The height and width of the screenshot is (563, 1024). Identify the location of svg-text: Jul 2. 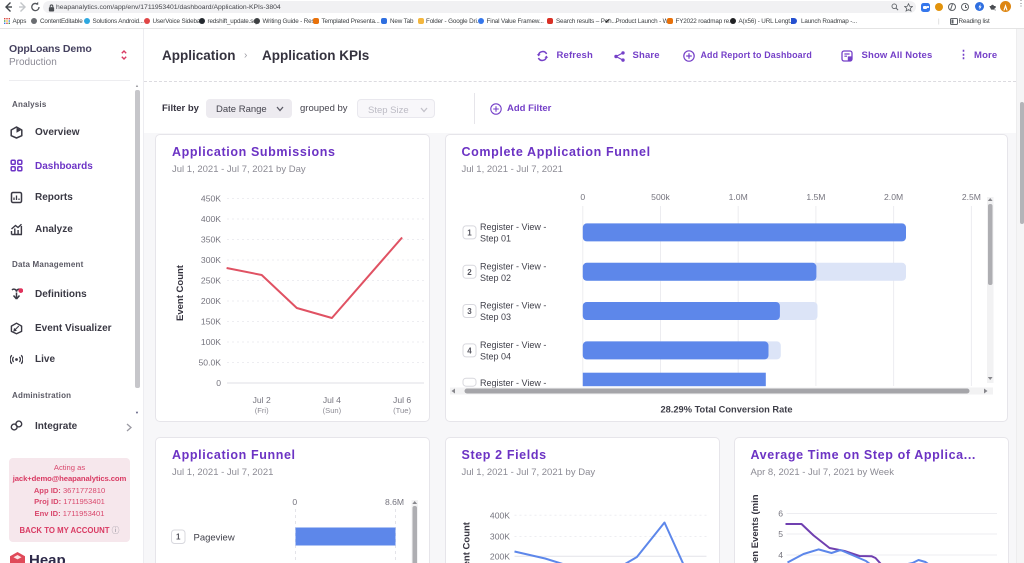
(262, 400).